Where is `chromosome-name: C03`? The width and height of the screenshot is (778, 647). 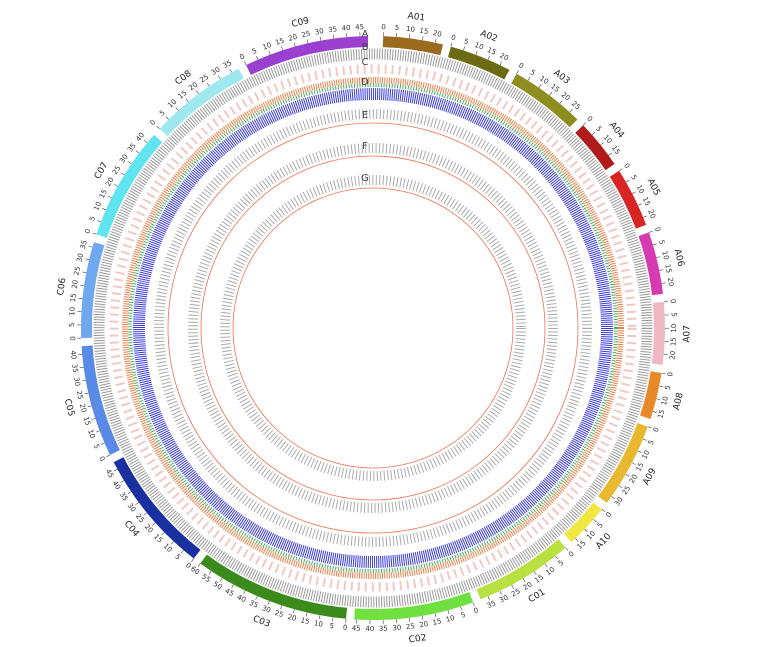
chromosome-name: C03 is located at coordinates (261, 622).